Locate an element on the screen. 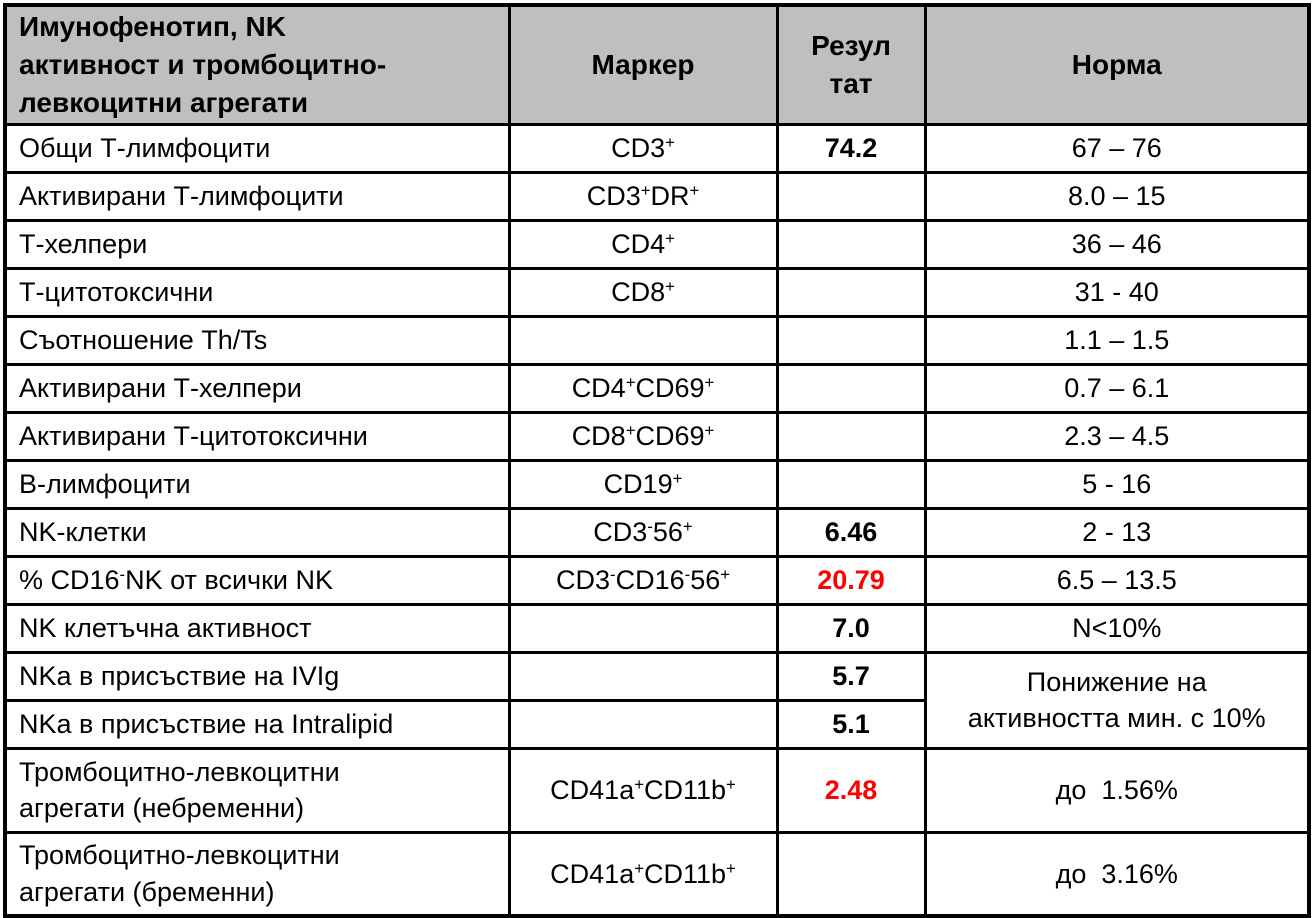 The height and width of the screenshot is (918, 1316). marker-cell: CD4+CD69+ is located at coordinates (643, 388).